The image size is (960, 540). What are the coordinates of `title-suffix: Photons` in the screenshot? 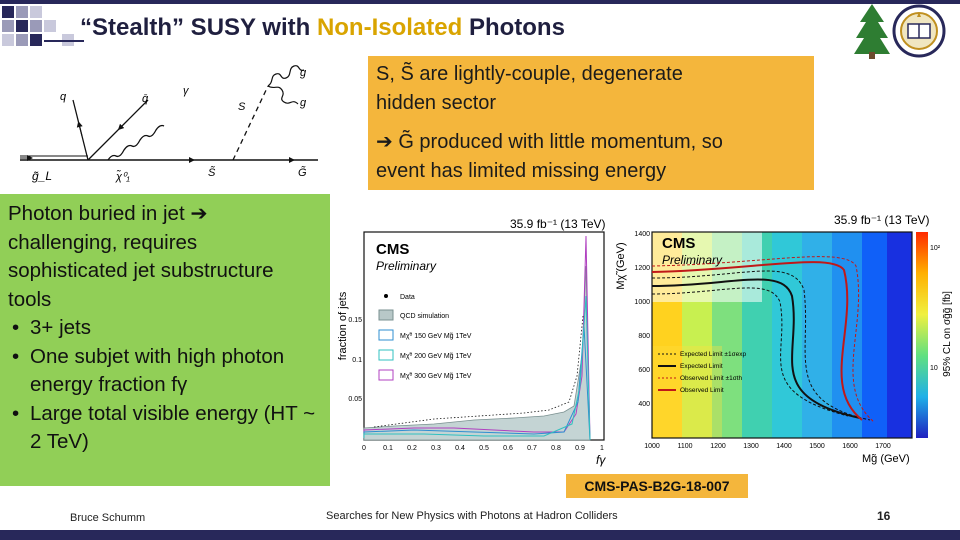 It's located at (513, 27).